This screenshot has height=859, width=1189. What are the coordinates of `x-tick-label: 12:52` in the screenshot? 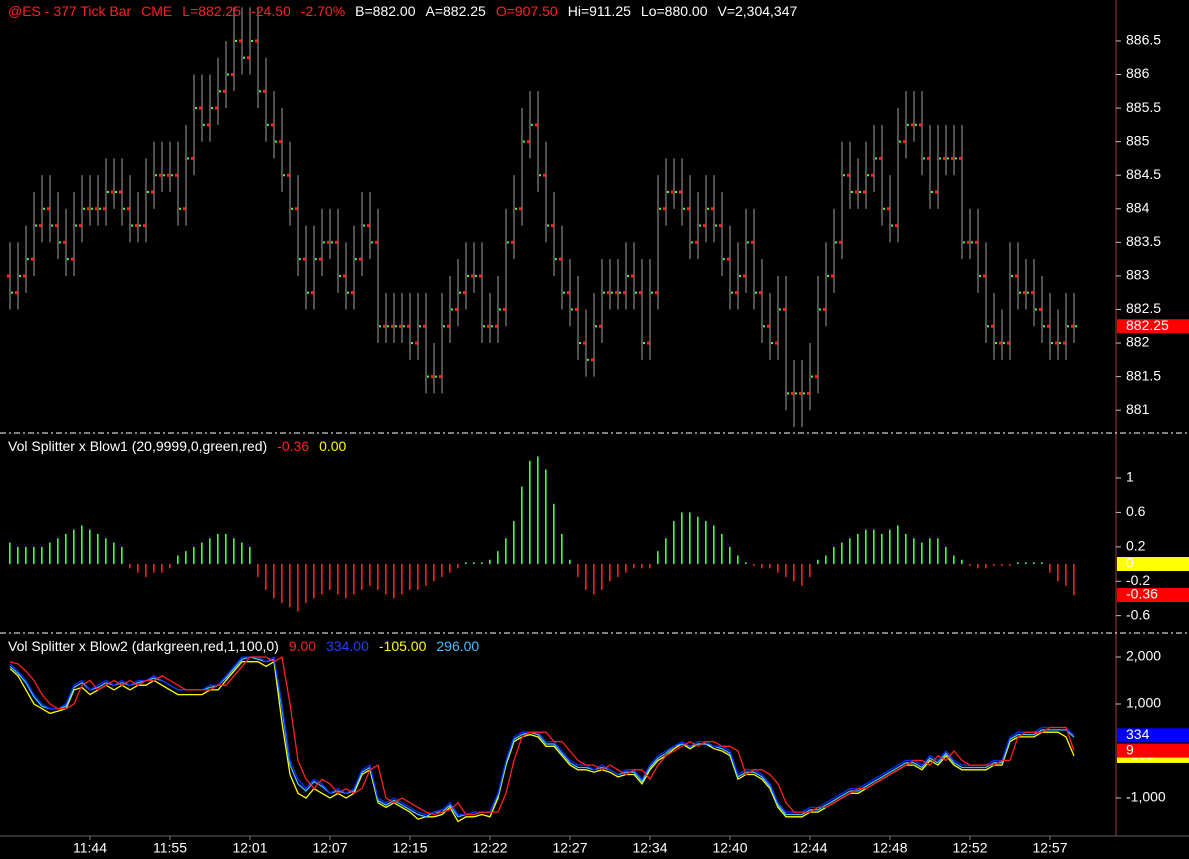 It's located at (969, 848).